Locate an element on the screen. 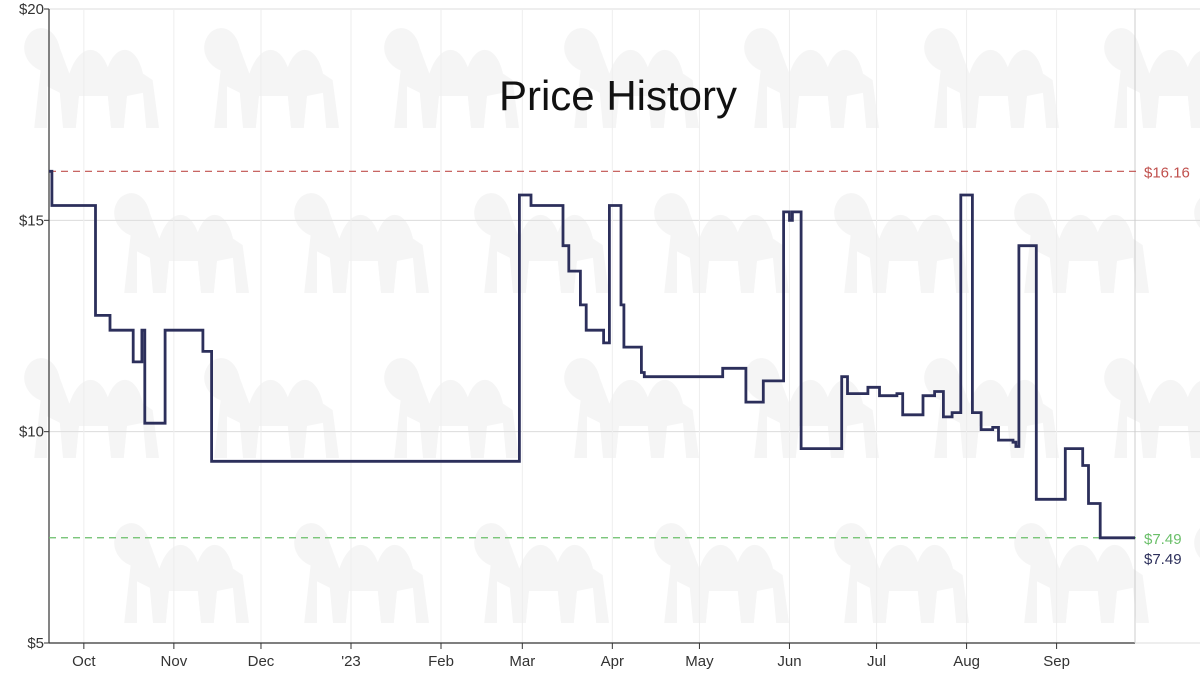  x-tick-label: Mar is located at coordinates (522, 661).